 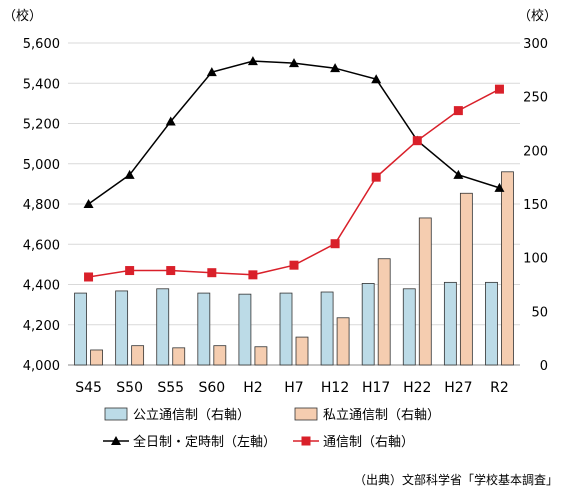 I want to click on left-axis-tick-label: 4,200, so click(x=41, y=326).